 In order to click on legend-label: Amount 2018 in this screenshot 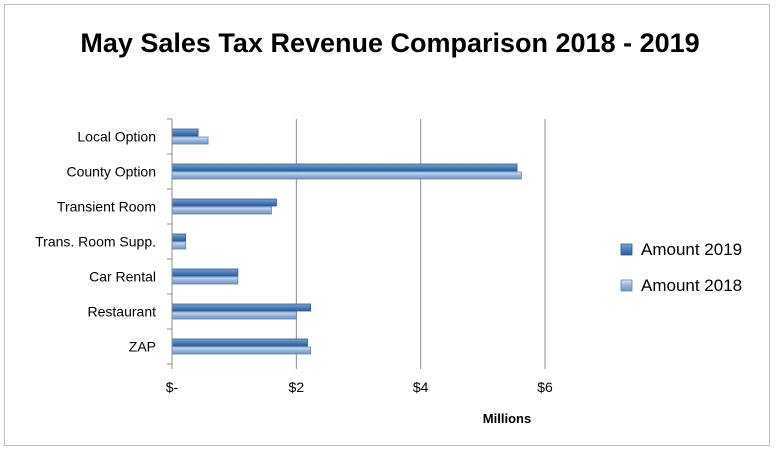, I will do `click(691, 285)`.